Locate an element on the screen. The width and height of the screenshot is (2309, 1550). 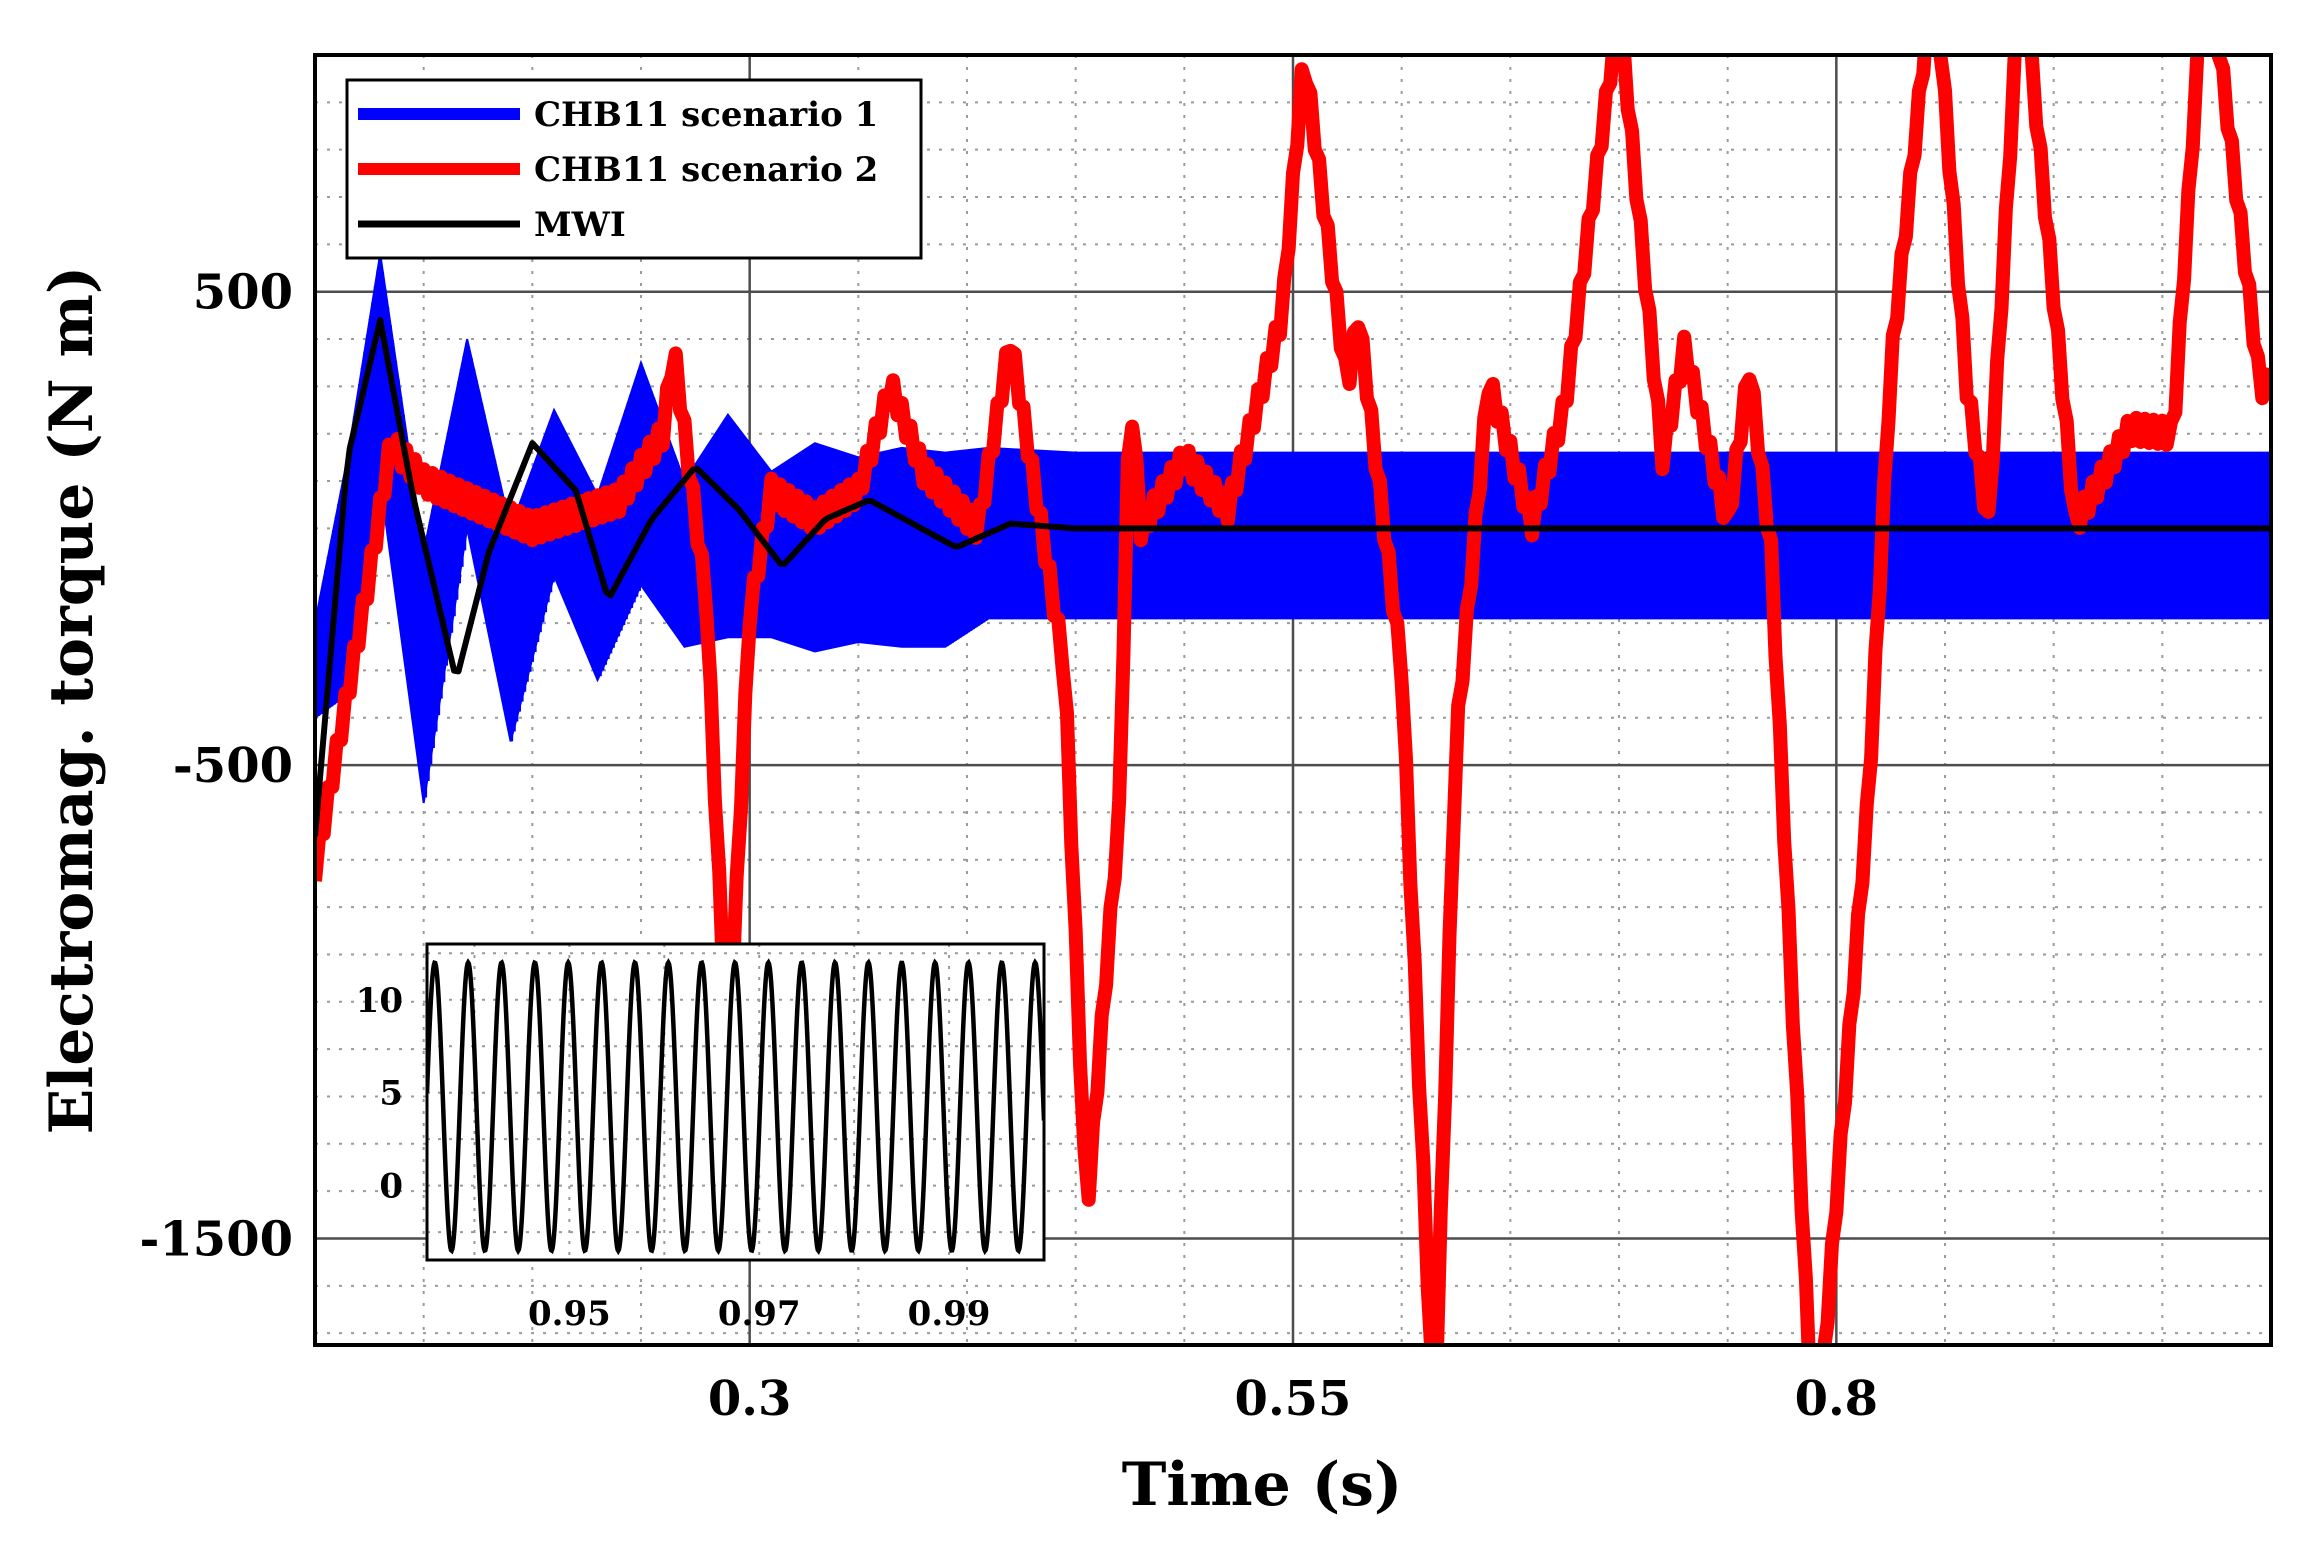
inset-x-axis-ticks: 0.95 0.97 0.99 is located at coordinates (759, 1314).